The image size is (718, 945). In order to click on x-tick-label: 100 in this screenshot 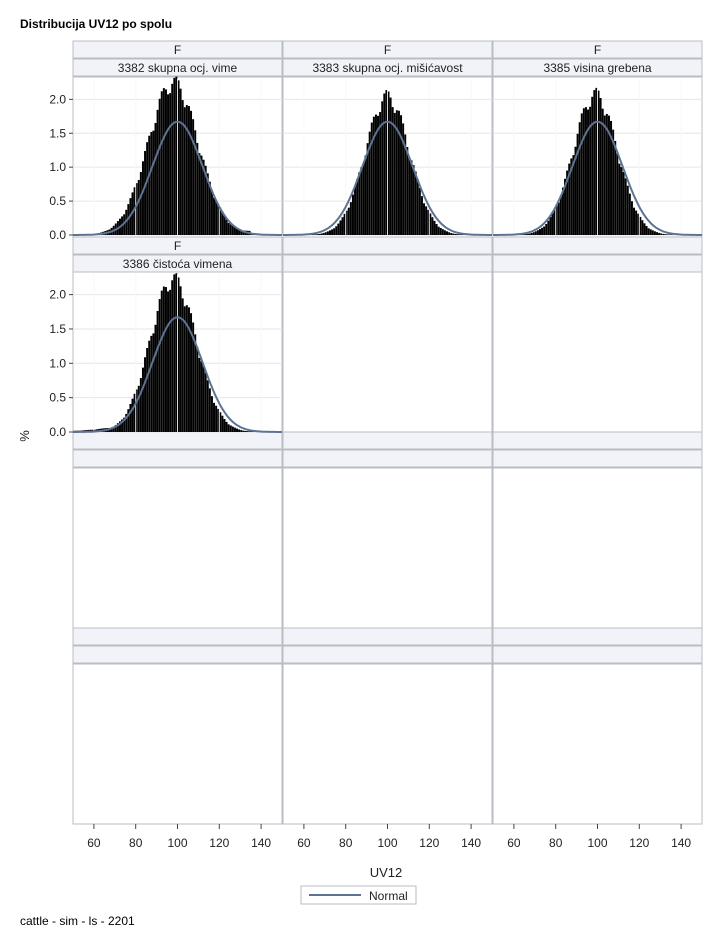, I will do `click(597, 843)`.